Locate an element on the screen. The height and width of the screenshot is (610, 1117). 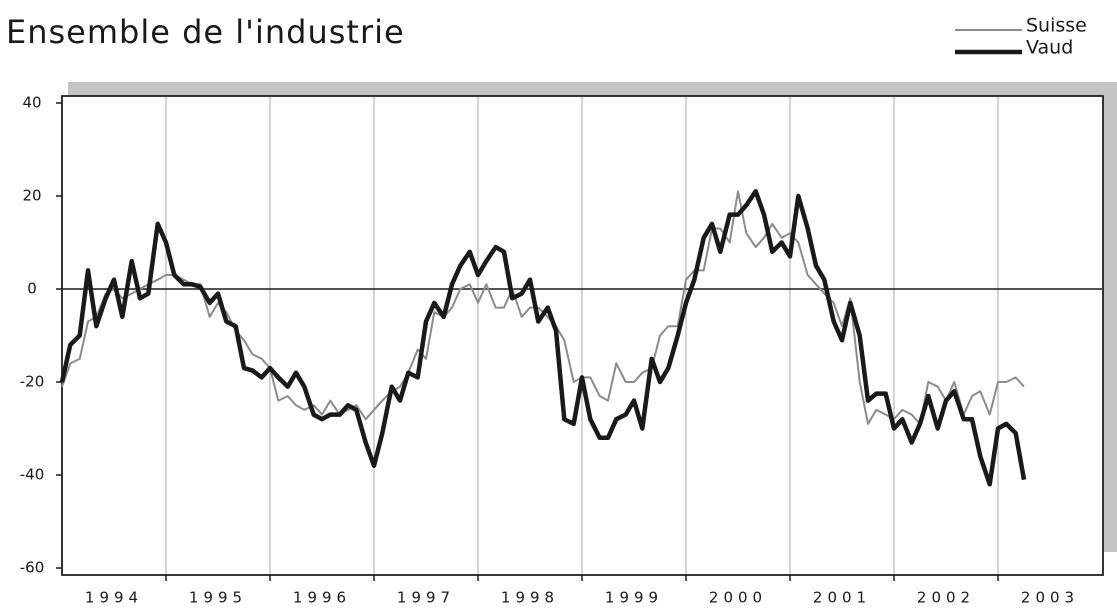
x-tick-label: 1998 is located at coordinates (530, 598).